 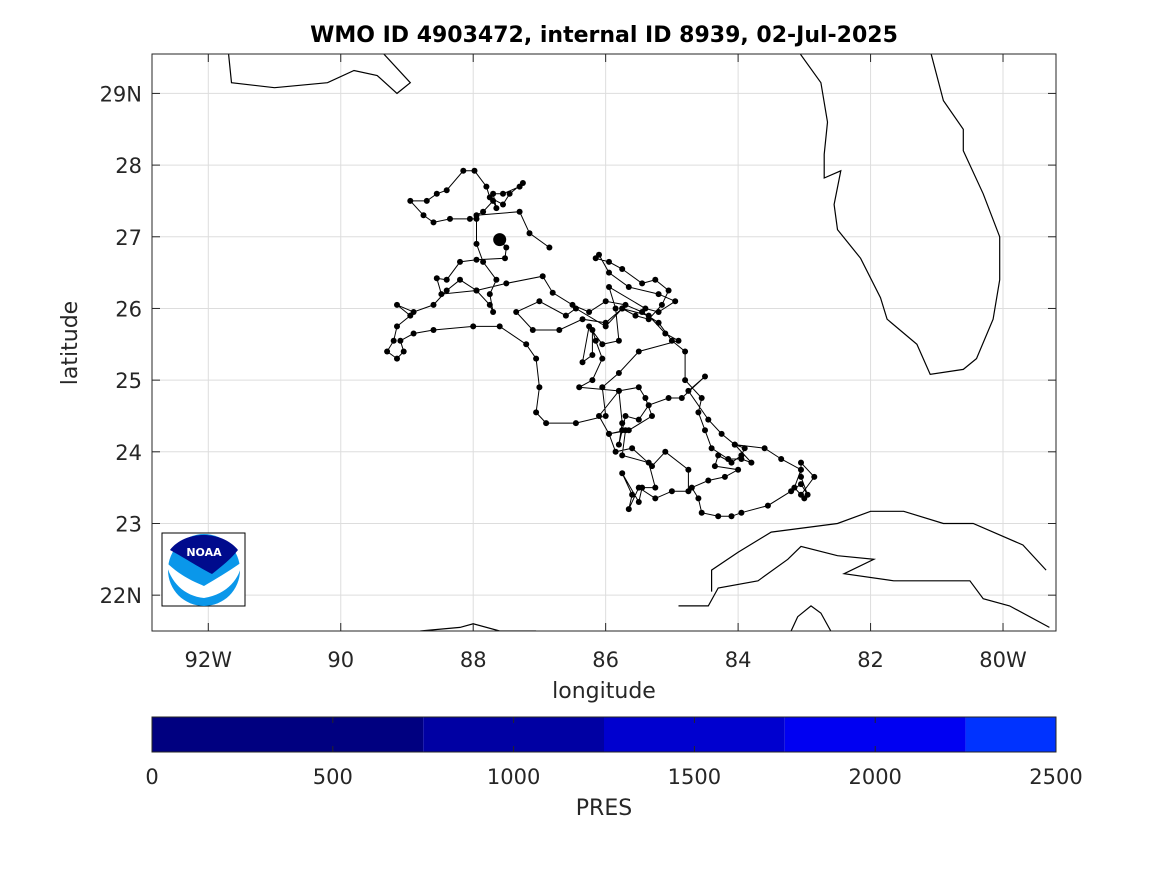 I want to click on colorbar: 0 500 1000 1500 2000 2500 PRES, so click(x=614, y=768).